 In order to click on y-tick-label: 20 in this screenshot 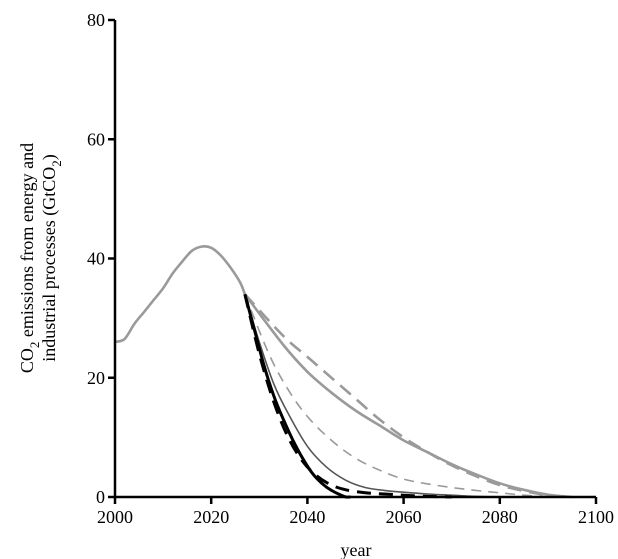, I will do `click(96, 378)`.